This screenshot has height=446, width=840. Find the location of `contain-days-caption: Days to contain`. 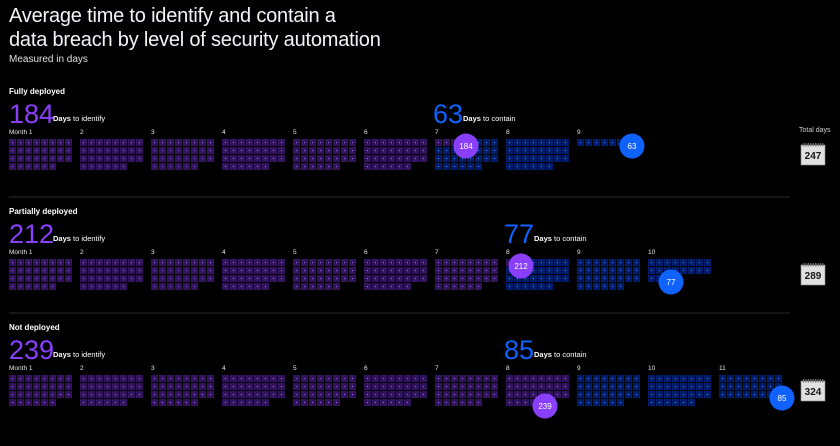

contain-days-caption: Days to contain is located at coordinates (560, 238).